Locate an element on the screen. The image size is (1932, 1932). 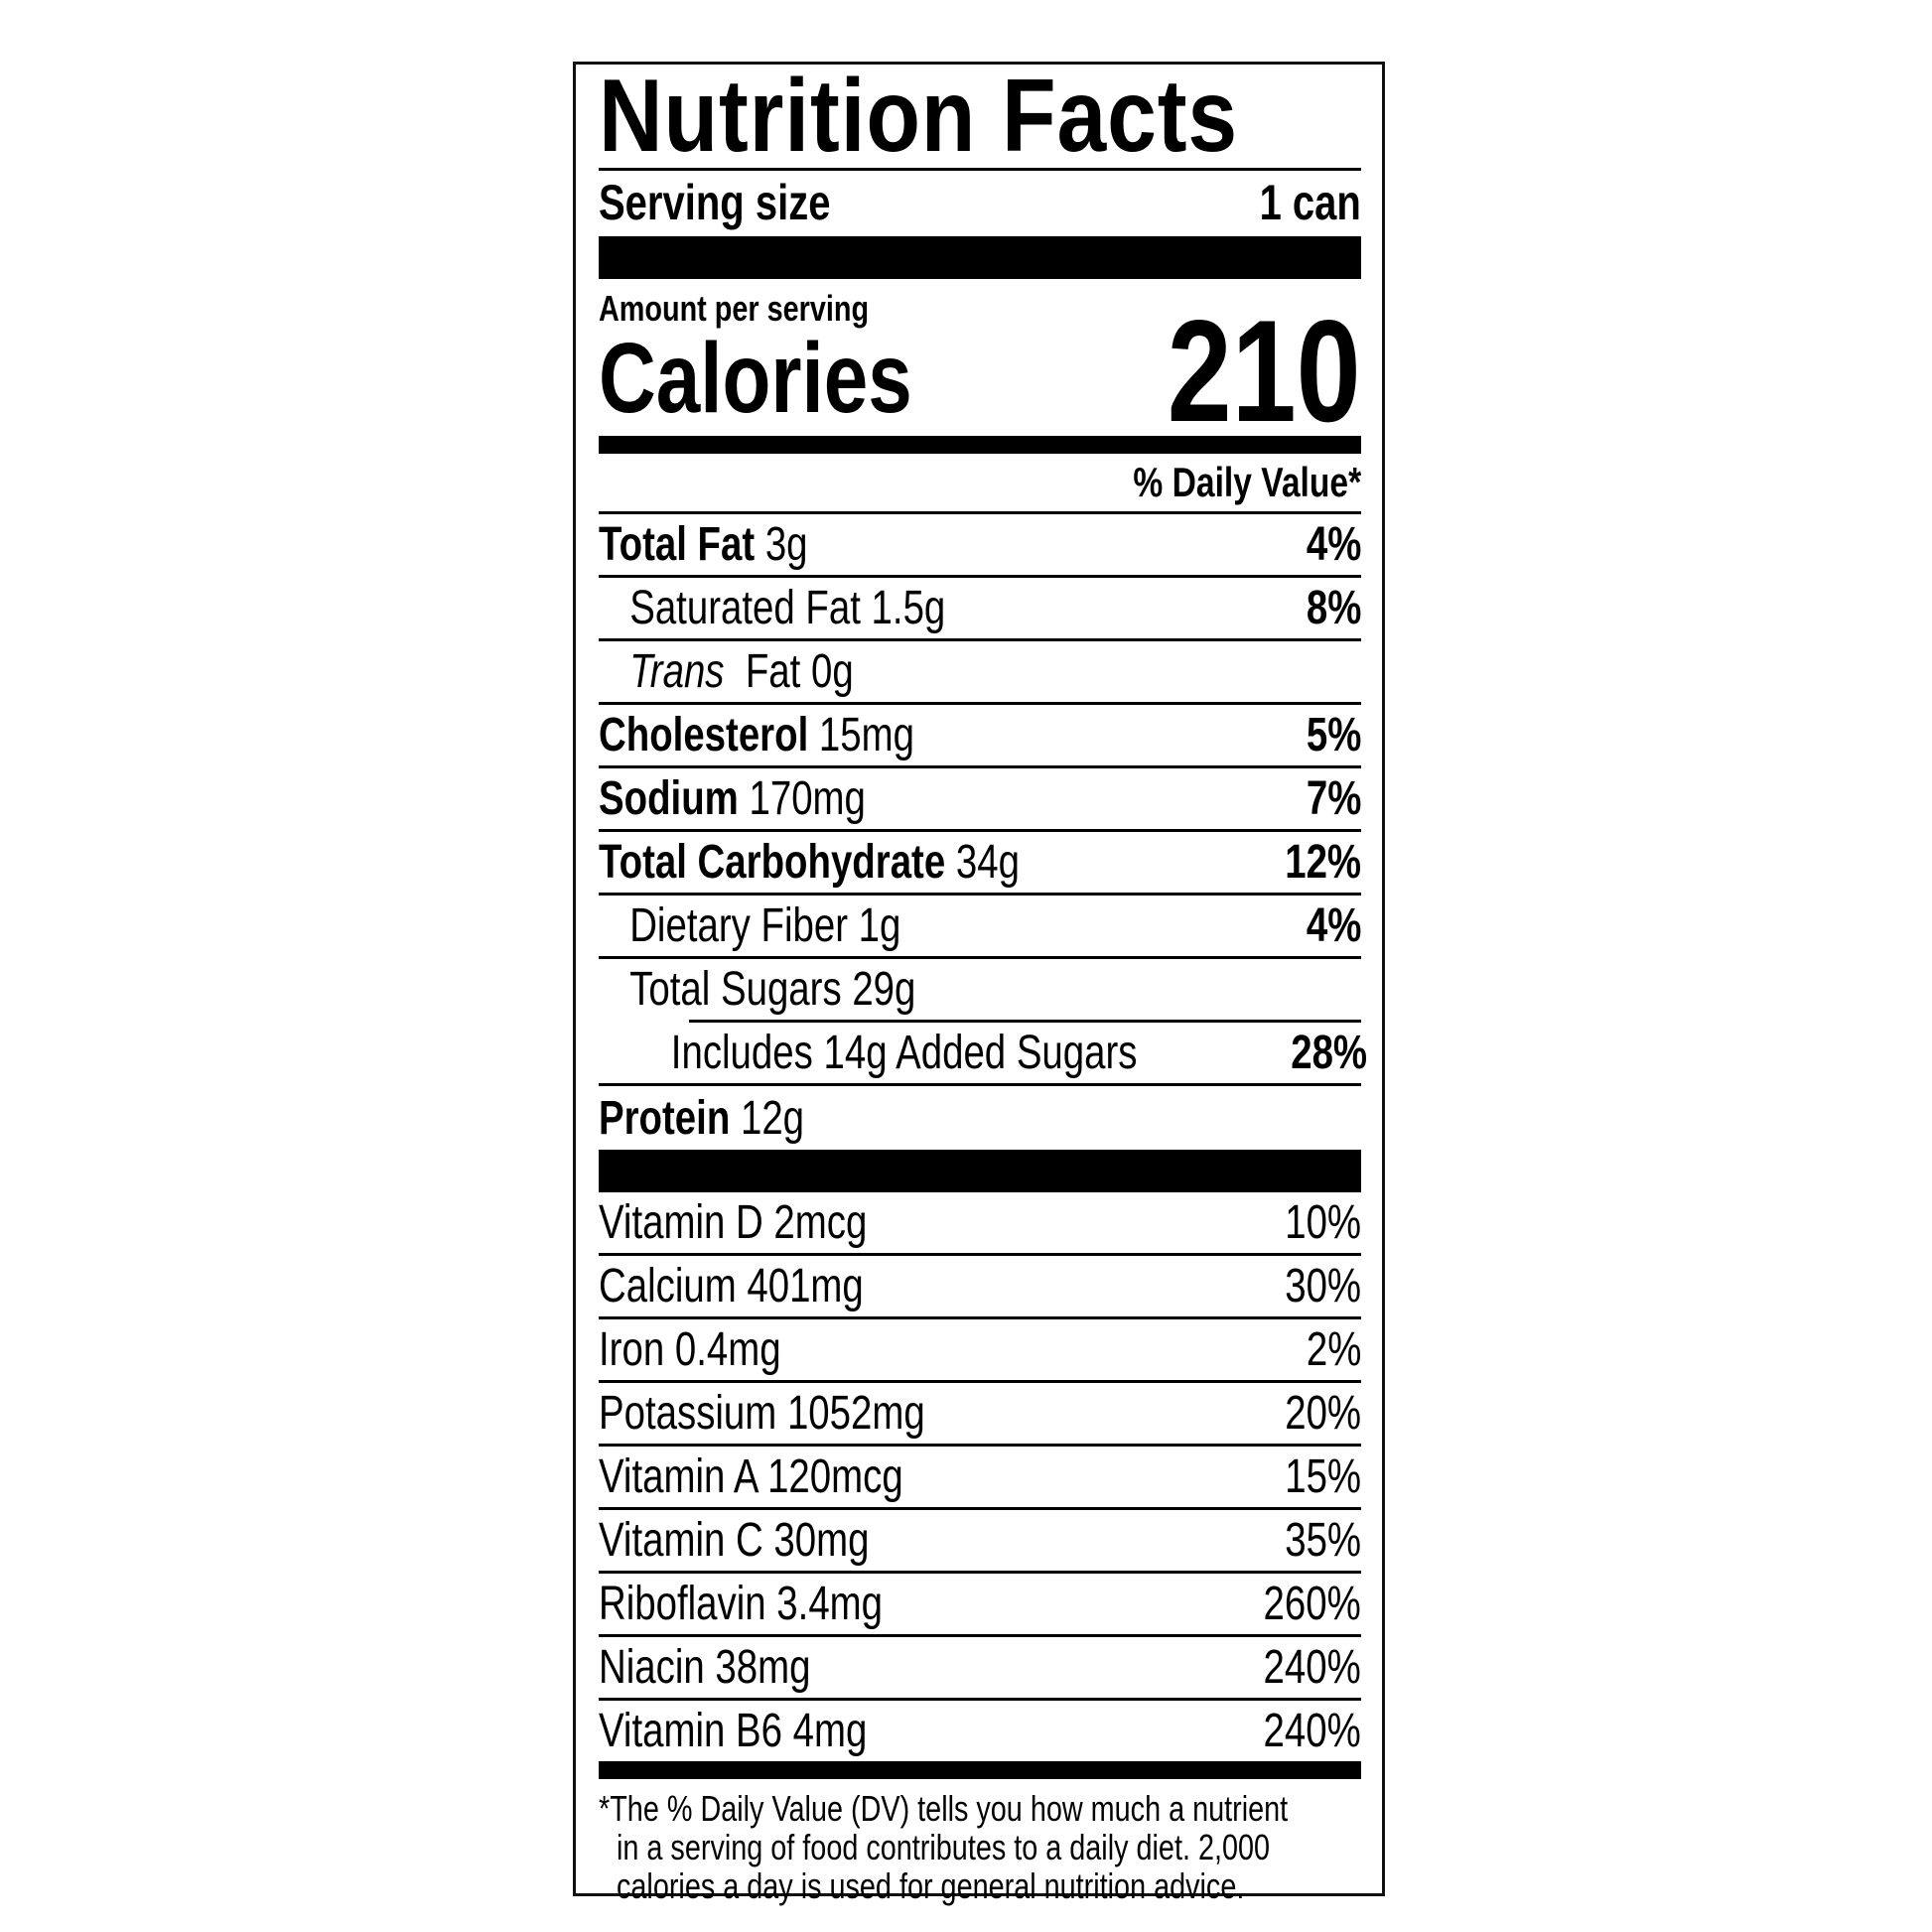
vitamin-dv: 2% is located at coordinates (1334, 1350).